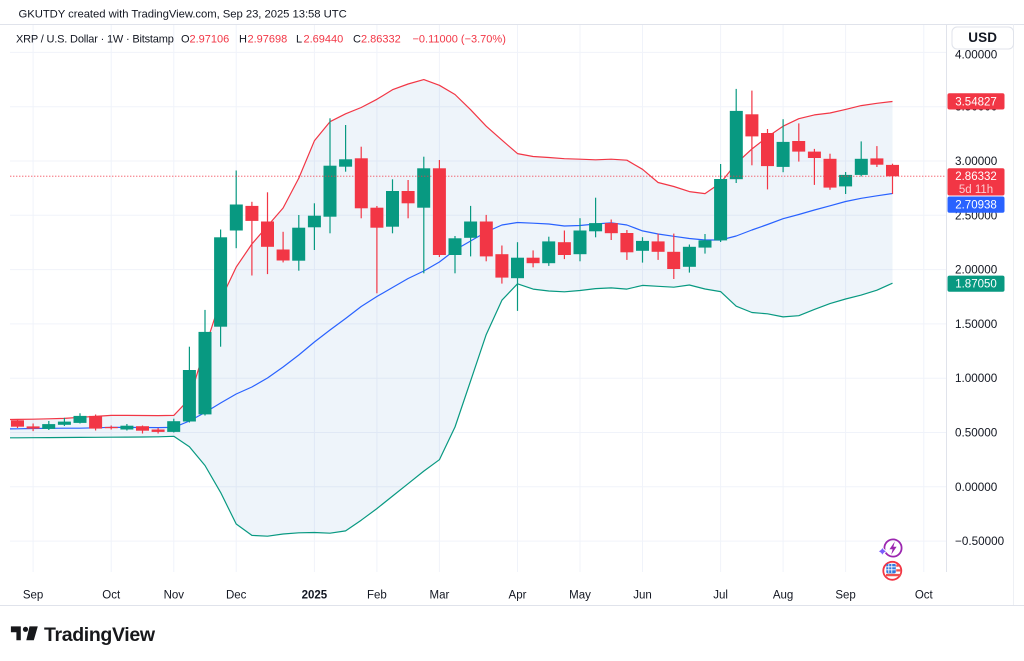 The height and width of the screenshot is (661, 1024). Describe the element at coordinates (315, 596) in the screenshot. I see `svg-text: 2025` at that location.